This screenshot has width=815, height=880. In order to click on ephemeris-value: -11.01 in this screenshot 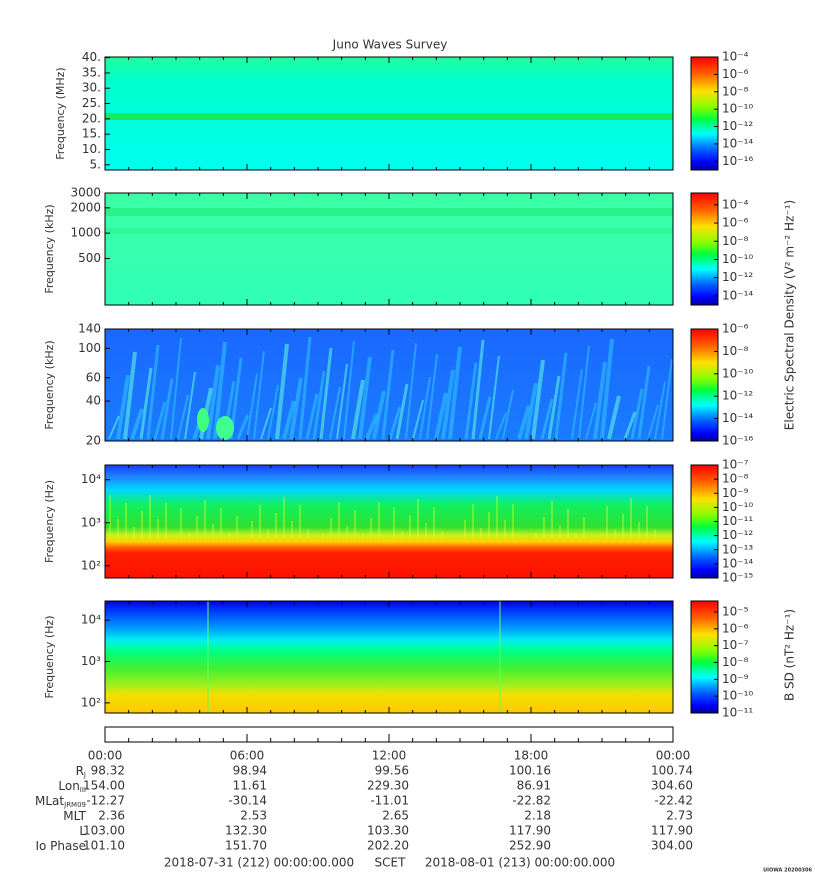, I will do `click(389, 801)`.